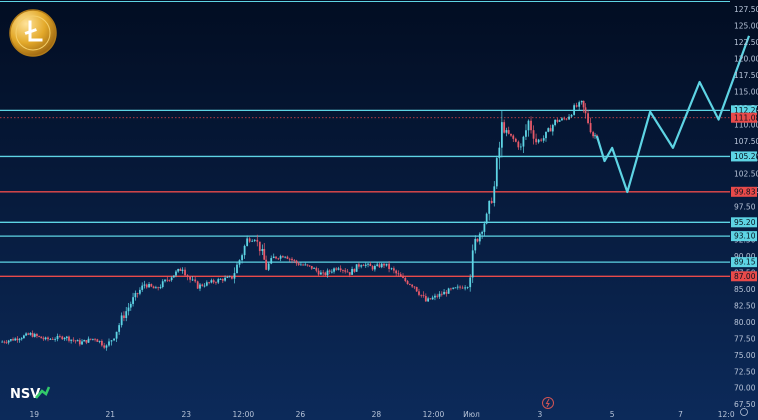 Image resolution: width=758 pixels, height=420 pixels. I want to click on time-tick-label: 21, so click(110, 414).